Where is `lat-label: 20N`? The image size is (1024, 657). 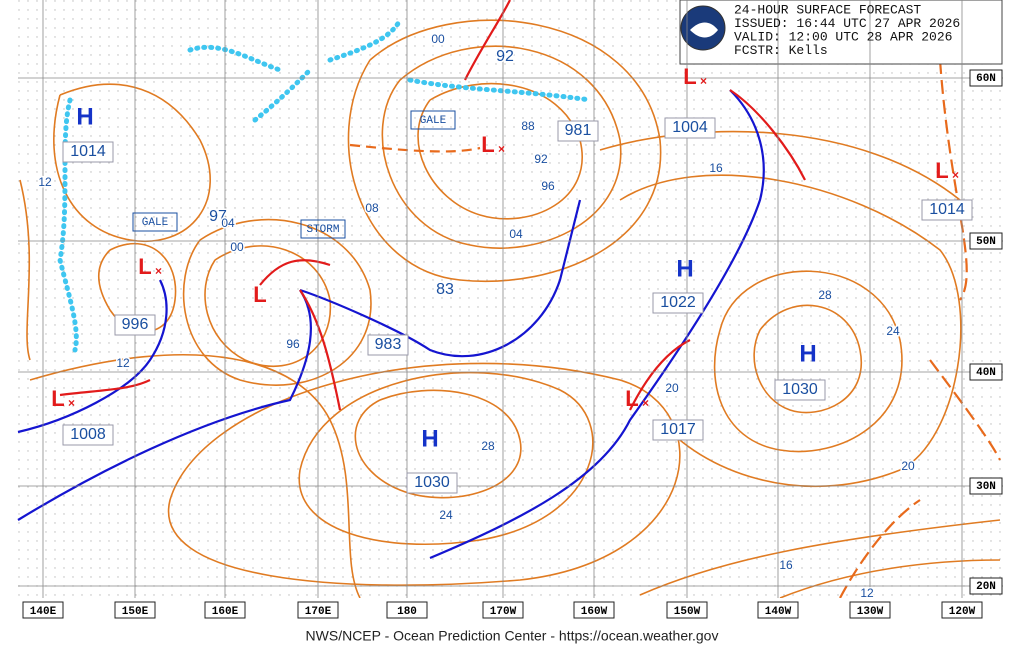 lat-label: 20N is located at coordinates (986, 587).